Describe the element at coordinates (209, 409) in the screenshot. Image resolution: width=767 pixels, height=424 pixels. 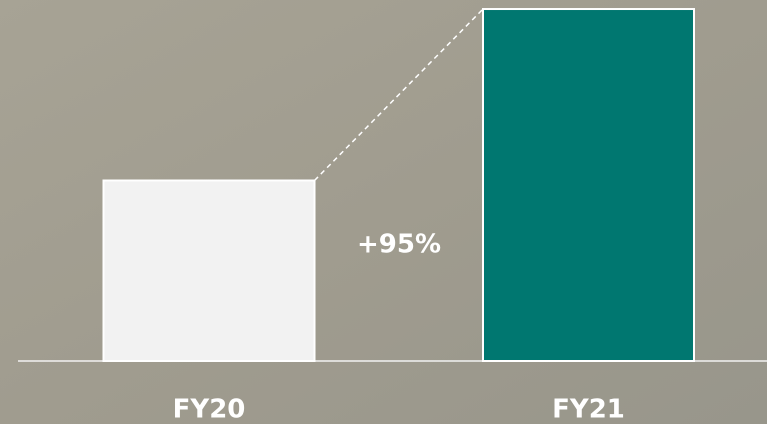
I see `x-tick-label: FY20` at that location.